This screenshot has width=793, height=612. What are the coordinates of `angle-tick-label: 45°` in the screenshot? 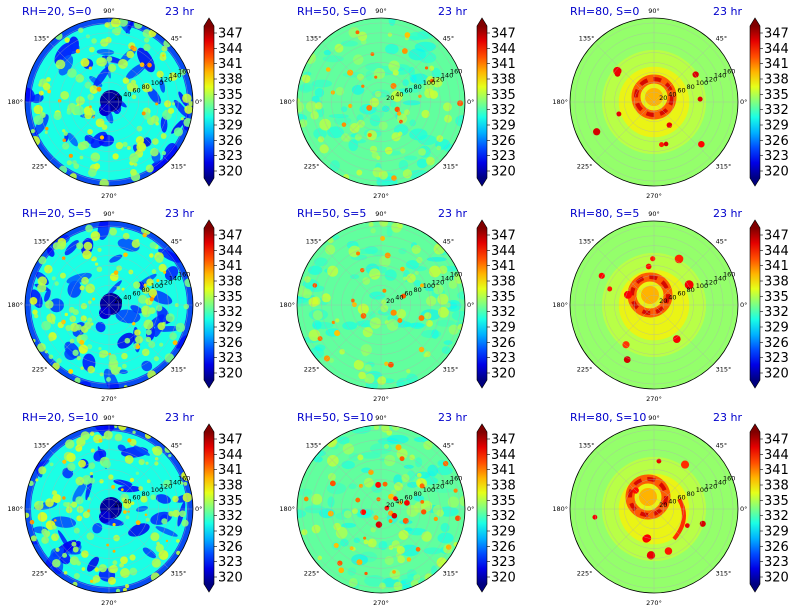 It's located at (722, 39).